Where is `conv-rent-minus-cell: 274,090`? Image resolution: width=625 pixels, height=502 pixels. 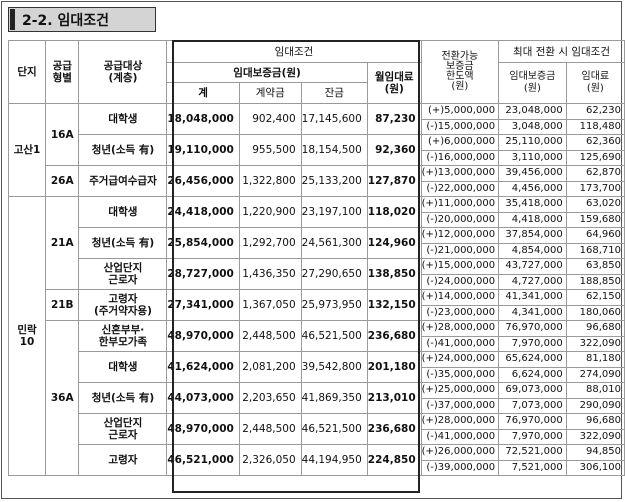
conv-rent-minus-cell: 274,090 is located at coordinates (595, 374).